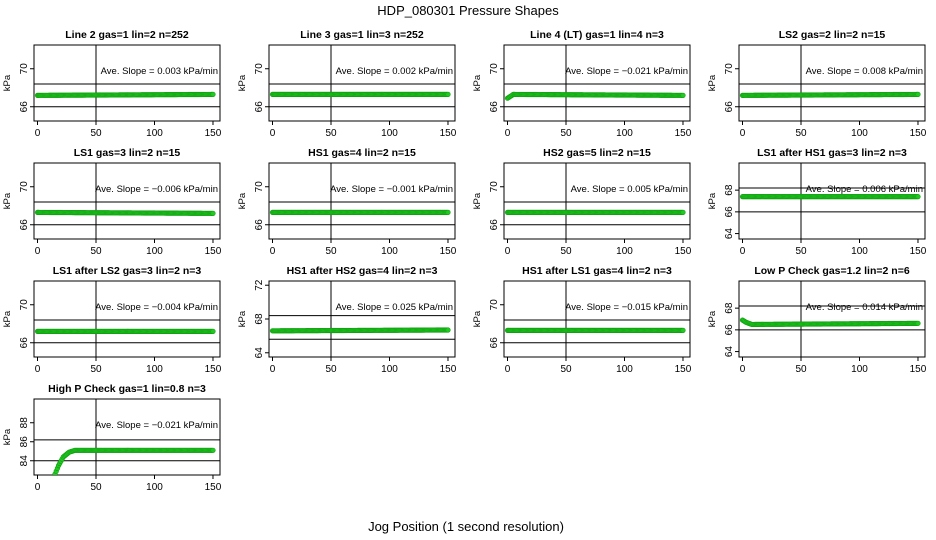 Image resolution: width=936 pixels, height=540 pixels. I want to click on panel-title: Line 3 gas=1 lin=3 n=252, so click(362, 35).